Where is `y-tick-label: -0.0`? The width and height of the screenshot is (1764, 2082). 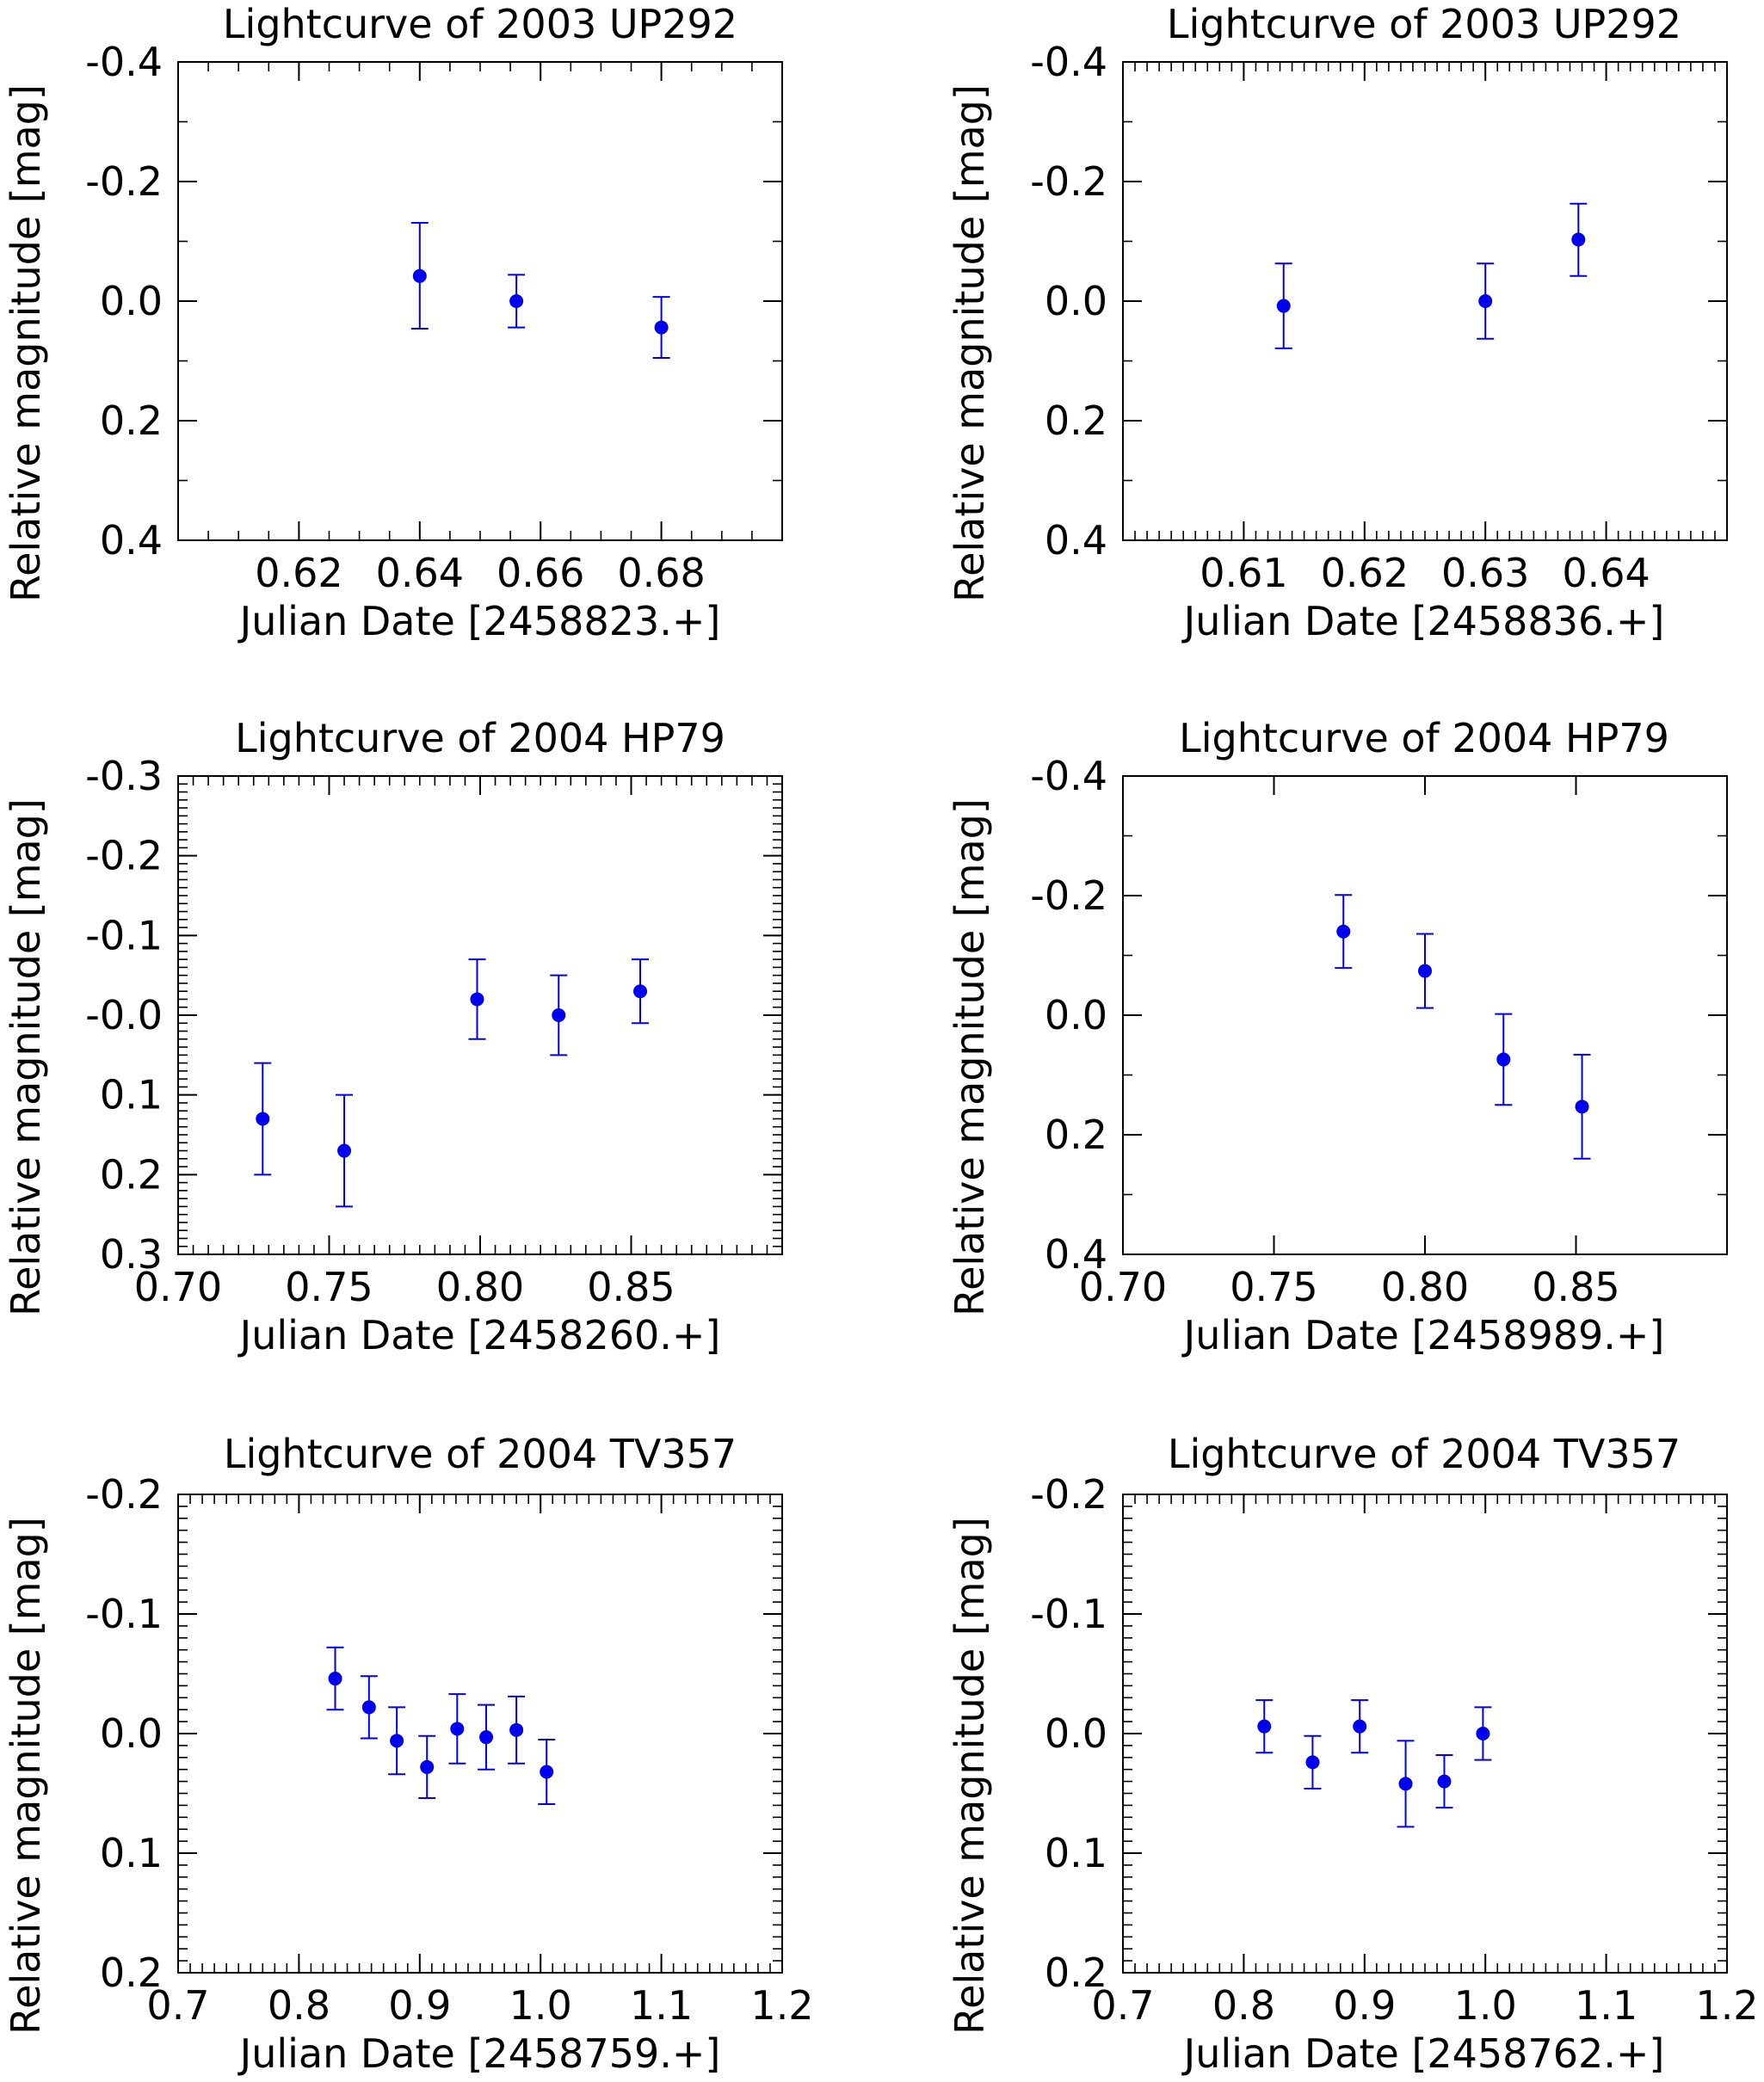 y-tick-label: -0.0 is located at coordinates (124, 1015).